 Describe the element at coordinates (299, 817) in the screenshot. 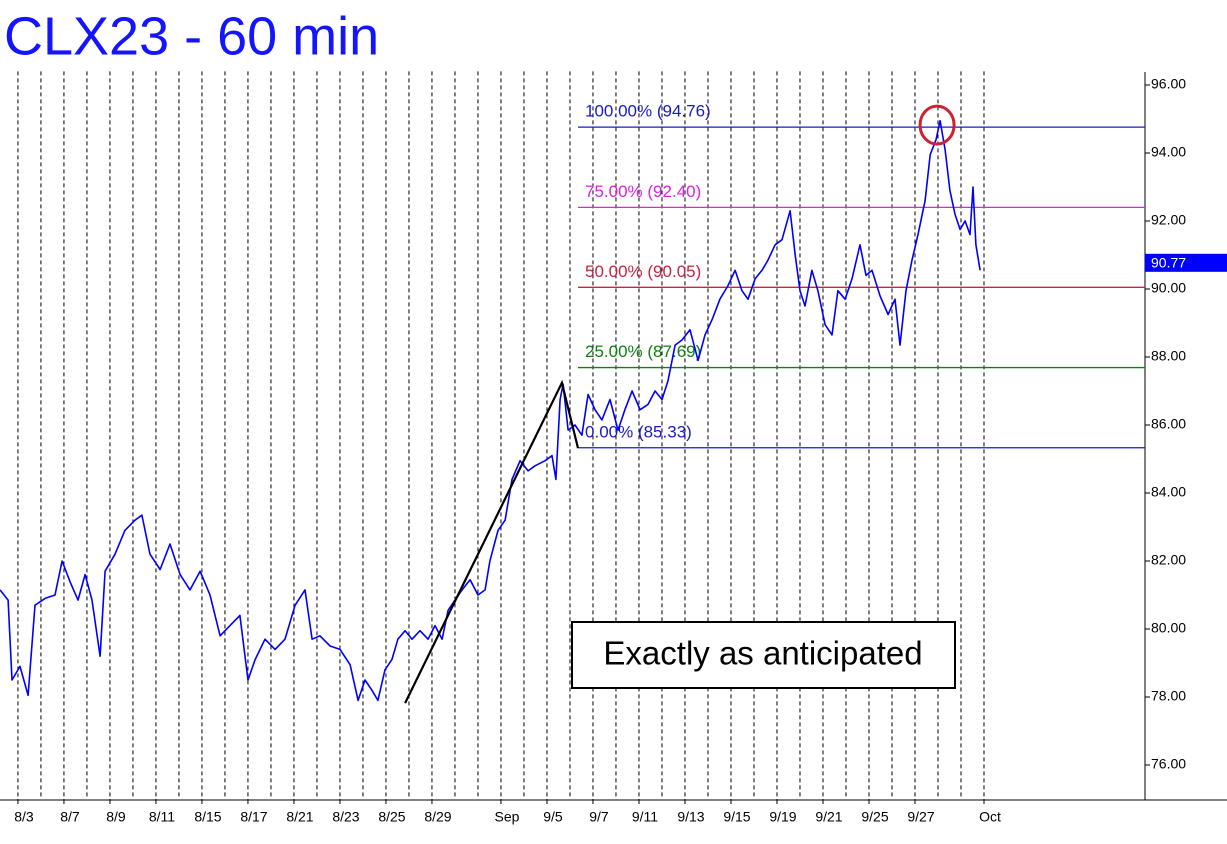

I see `x-tick-label: 8/21` at that location.